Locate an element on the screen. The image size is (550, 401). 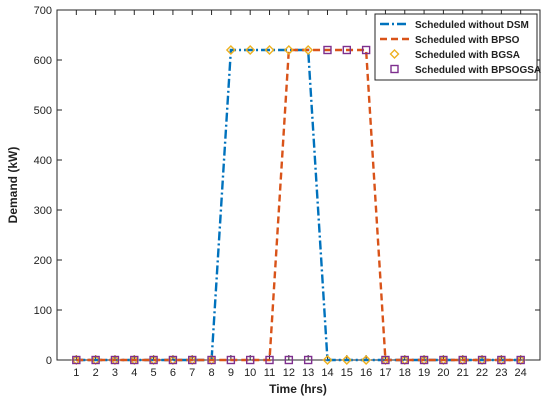
x-tick-label: 21 is located at coordinates (463, 373).